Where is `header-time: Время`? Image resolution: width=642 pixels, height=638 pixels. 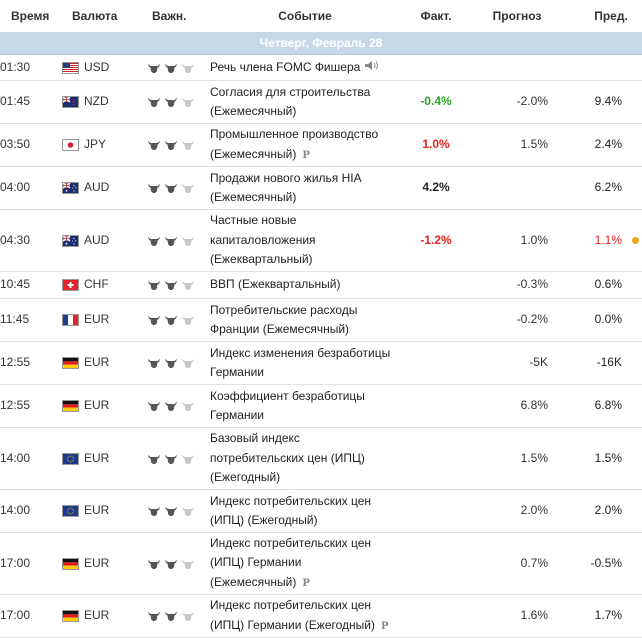 header-time: Время is located at coordinates (31, 16).